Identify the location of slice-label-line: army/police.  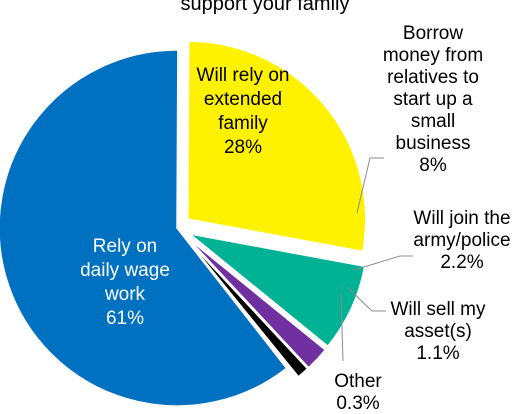
(461, 240).